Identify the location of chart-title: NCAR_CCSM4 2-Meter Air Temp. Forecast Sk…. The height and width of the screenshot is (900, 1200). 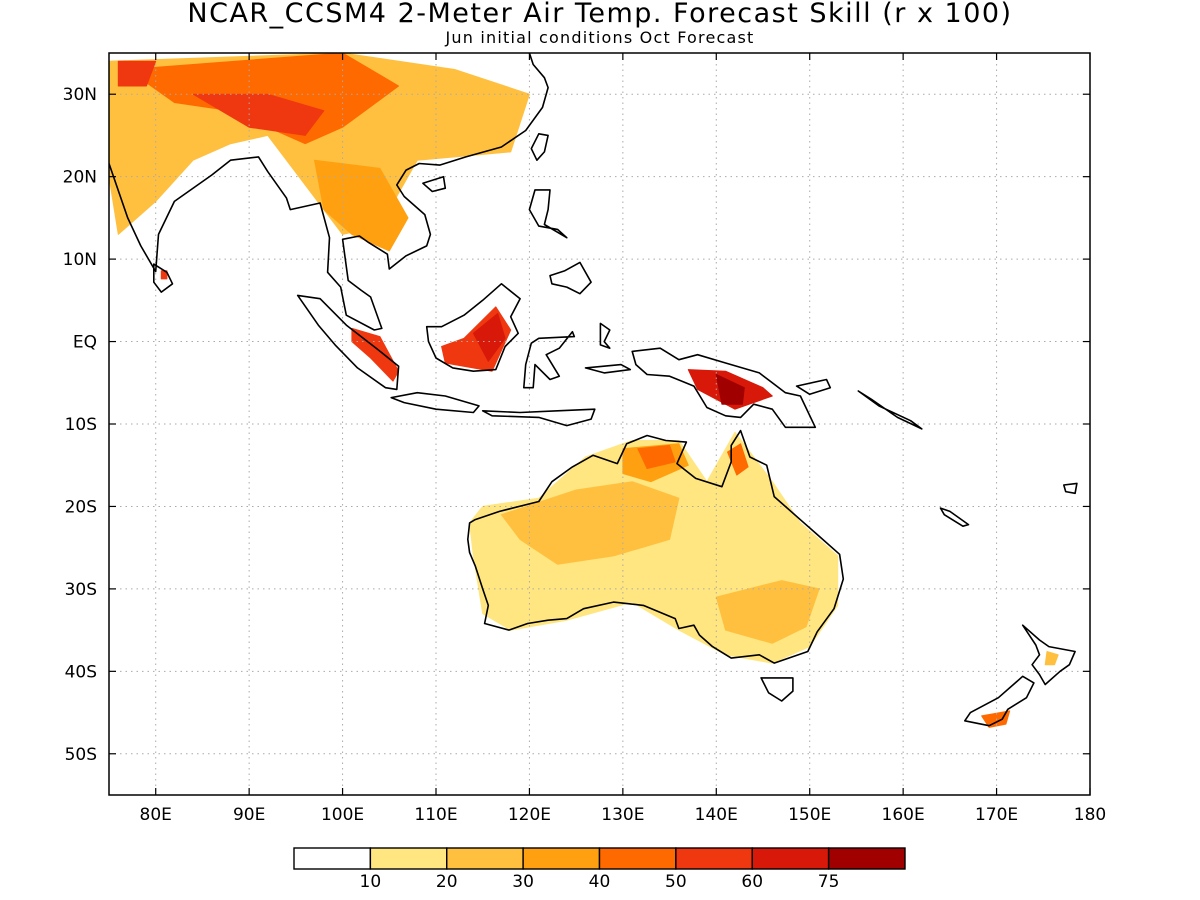
(600, 14).